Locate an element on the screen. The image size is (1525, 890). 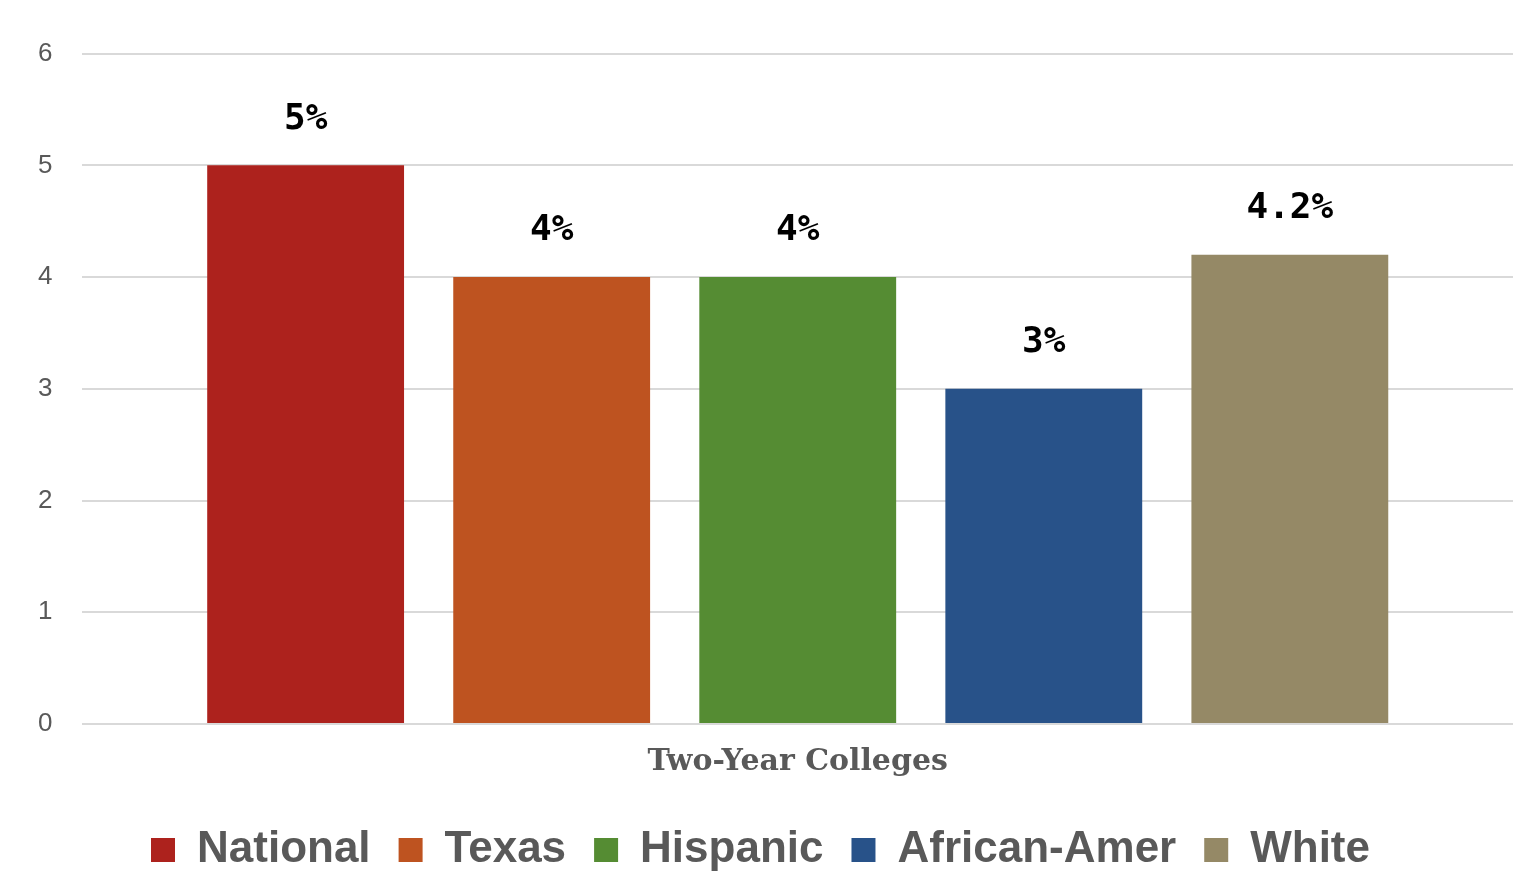
y-tick-label: 3 is located at coordinates (45, 386).